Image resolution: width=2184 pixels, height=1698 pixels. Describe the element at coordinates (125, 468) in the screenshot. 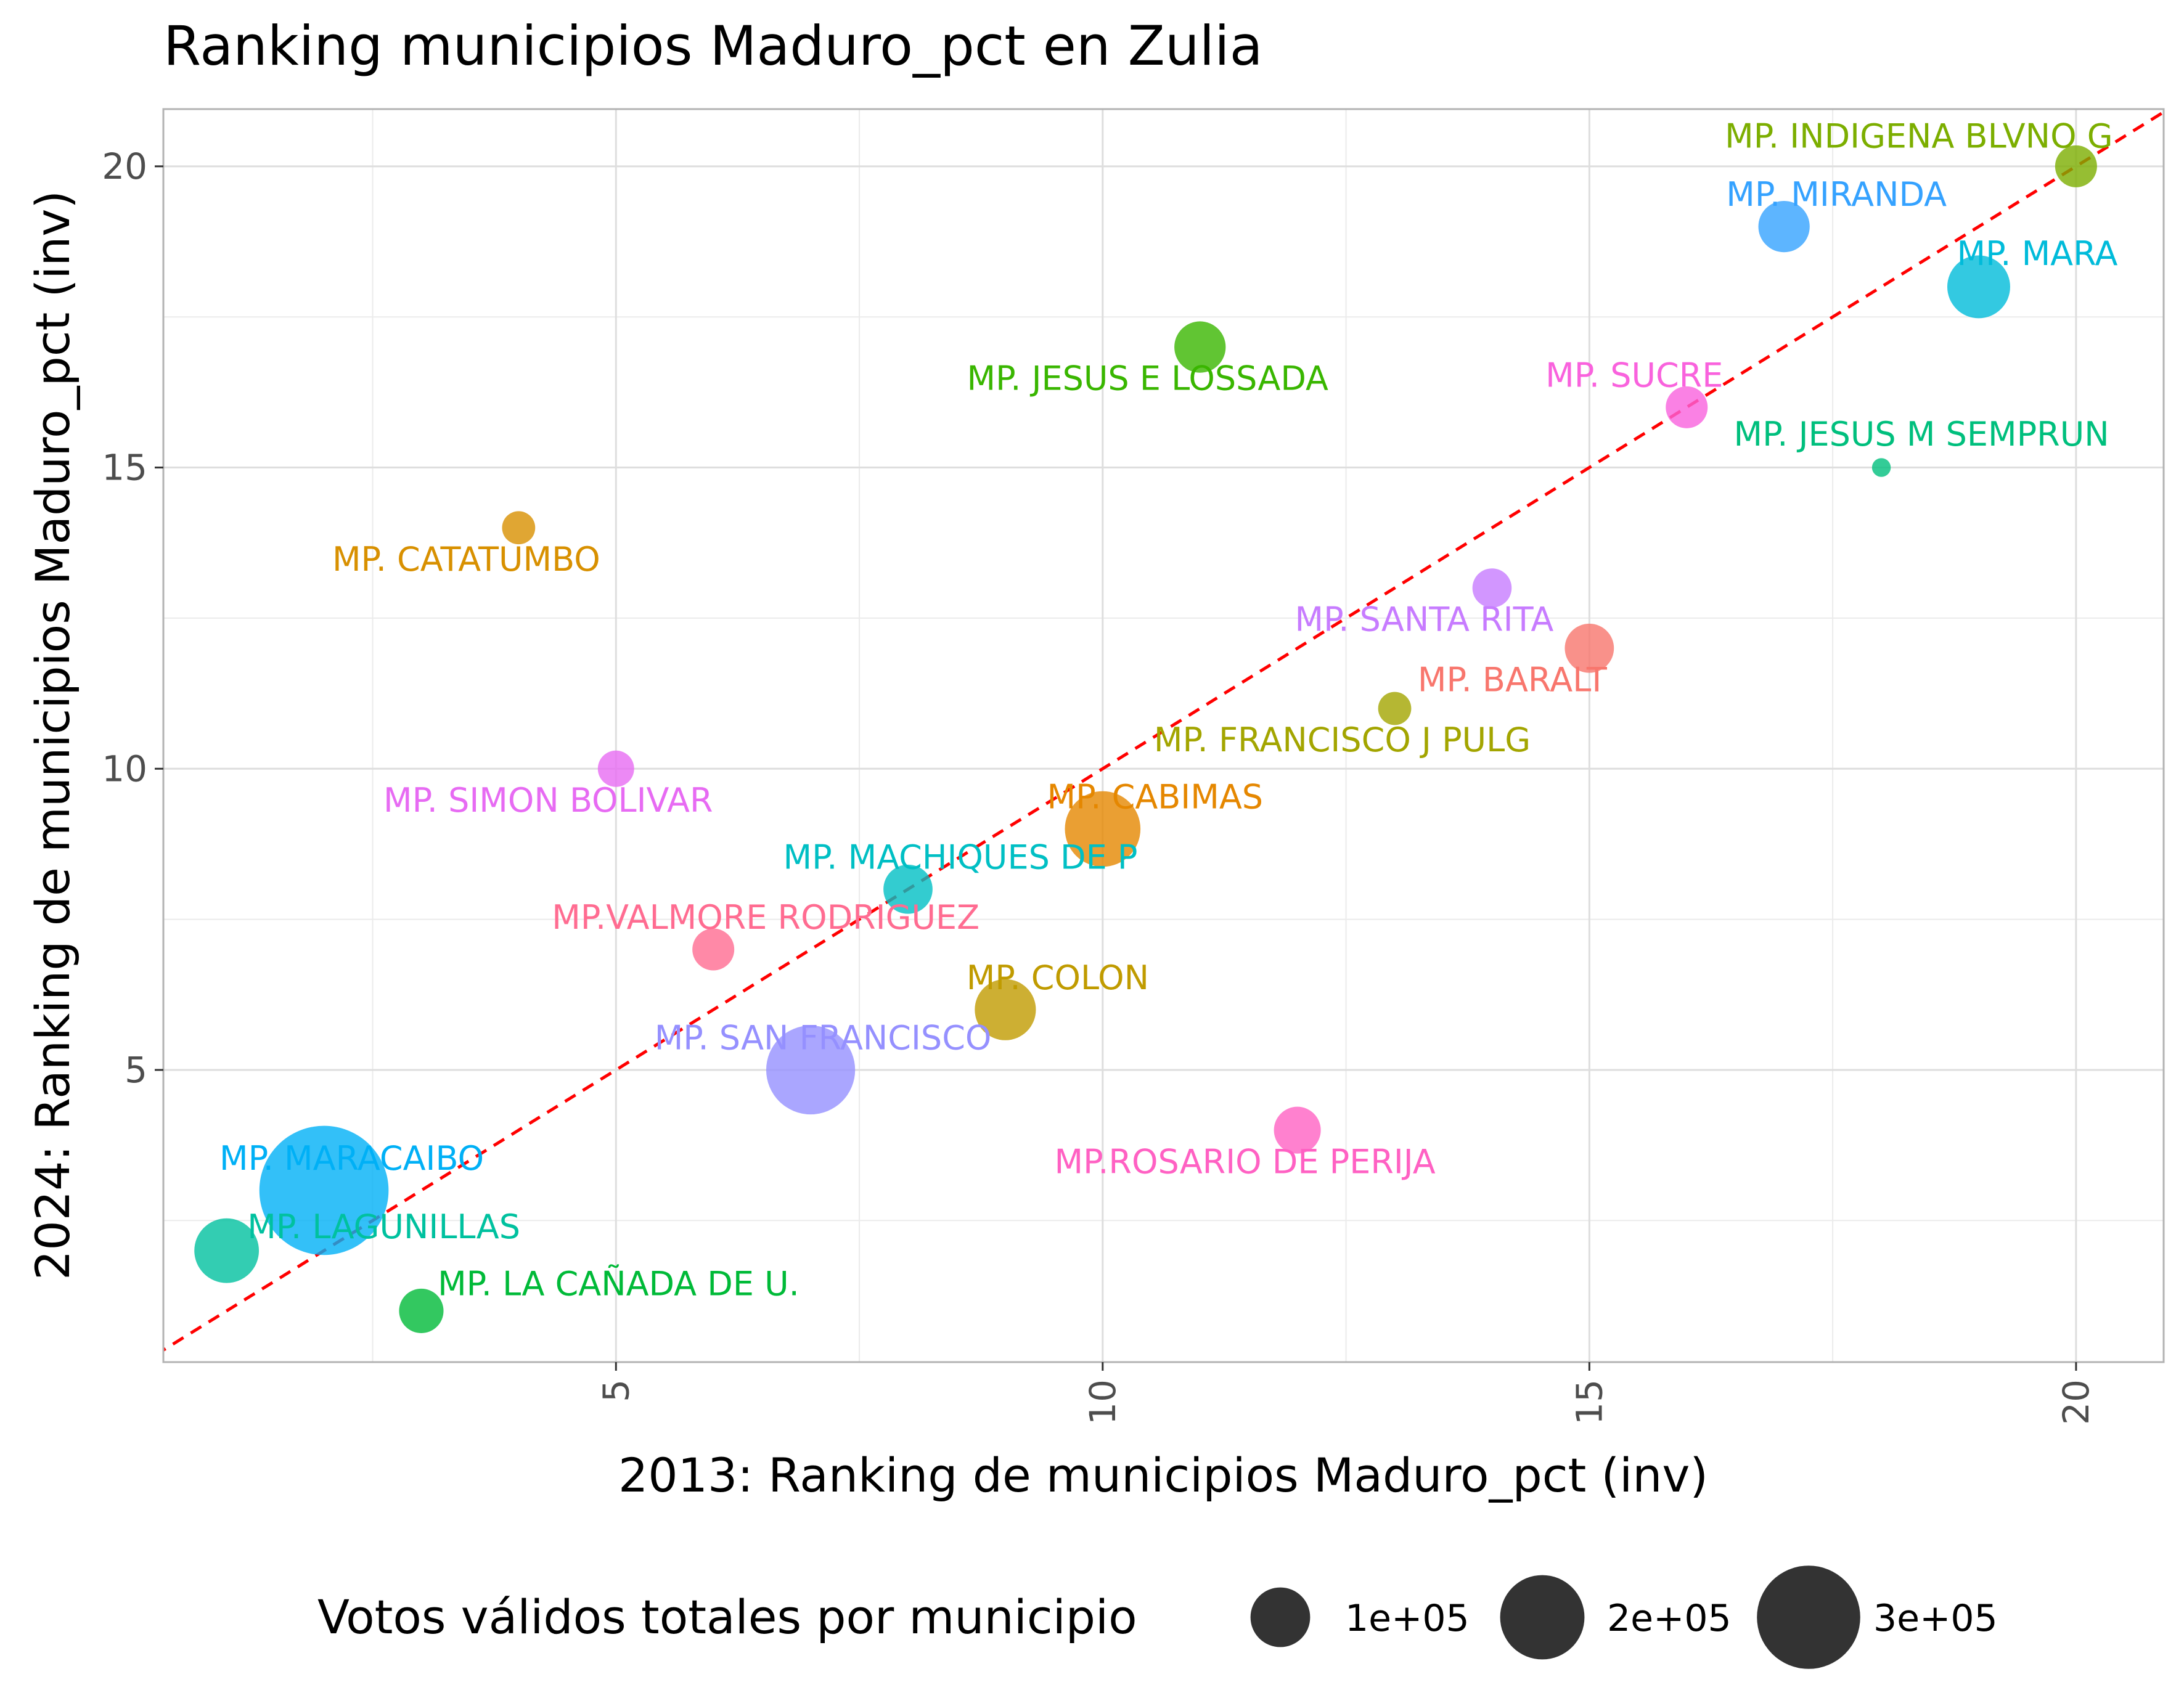

I see `y-tick-label: 15` at that location.